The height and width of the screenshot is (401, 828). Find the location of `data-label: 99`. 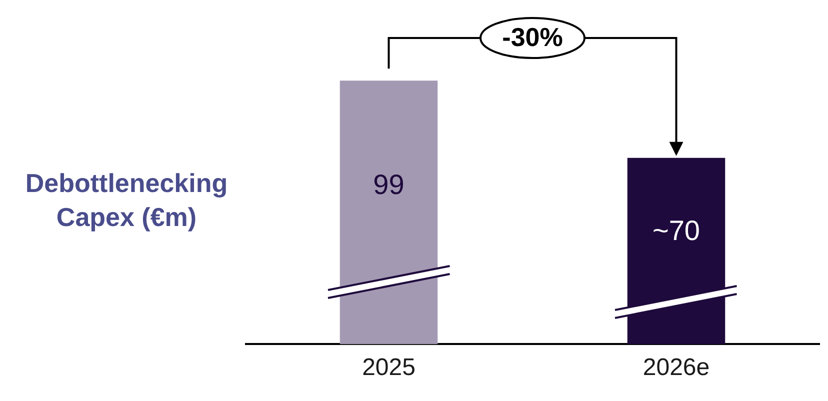

data-label: 99 is located at coordinates (388, 184).